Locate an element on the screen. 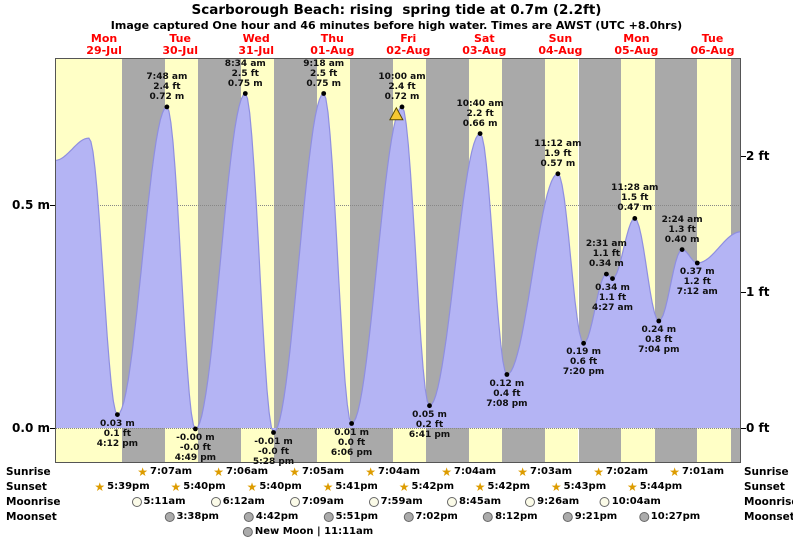 The image size is (793, 539). sunrise-entry: ★ 7:03am is located at coordinates (544, 472).